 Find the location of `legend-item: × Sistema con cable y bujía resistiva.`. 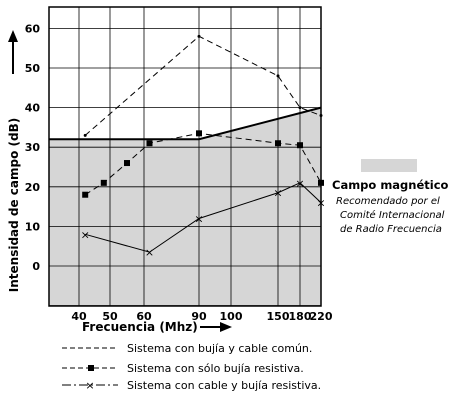

legend-item: × Sistema con cable y bujía resistiva. is located at coordinates (191, 385).